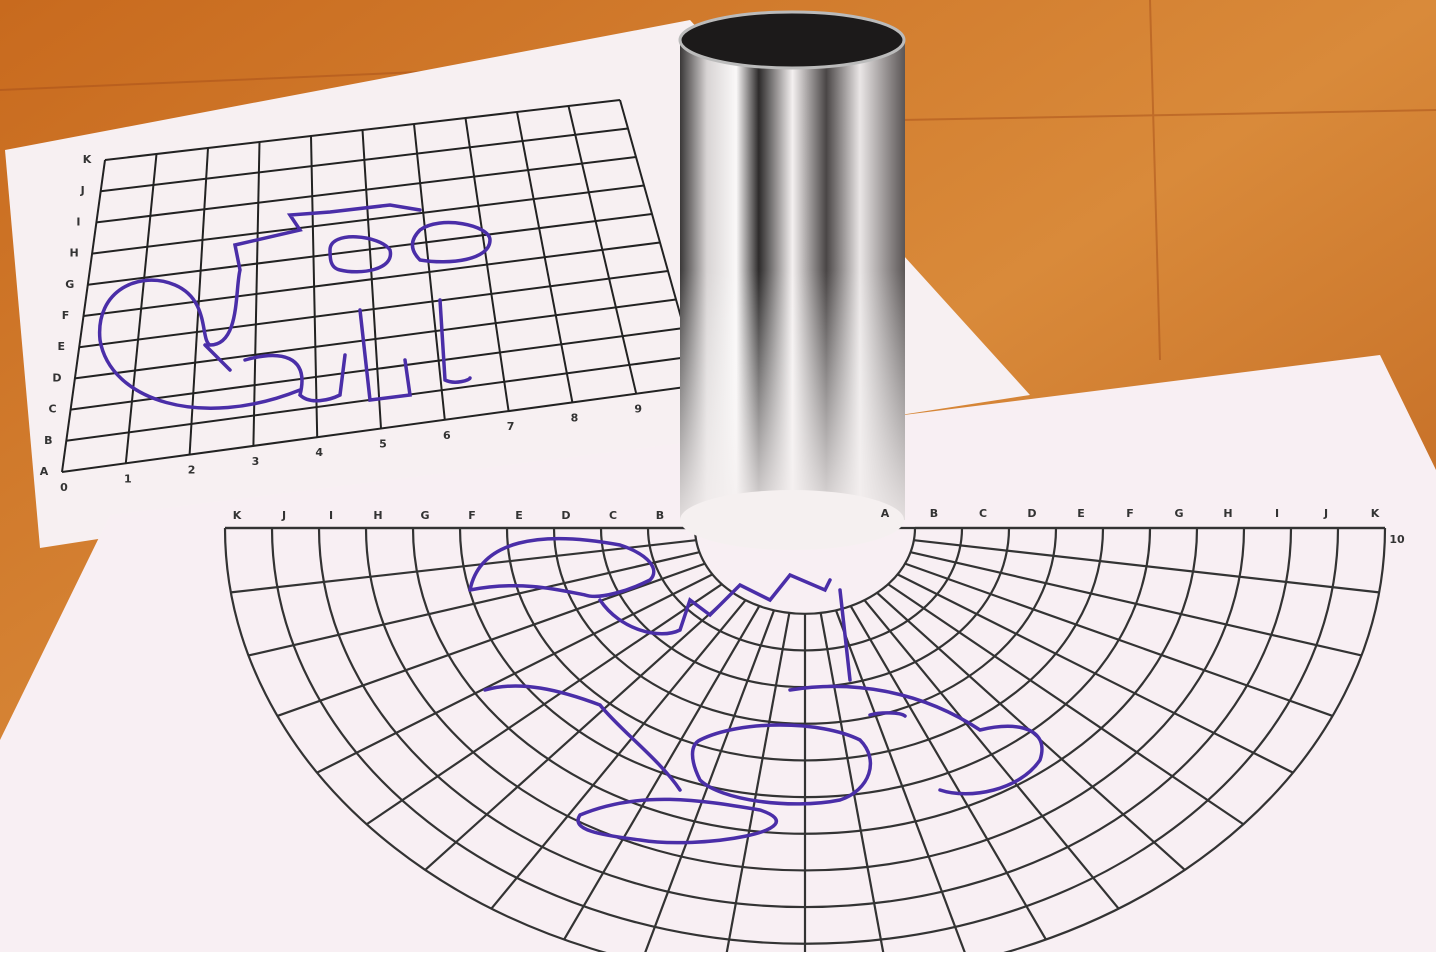 The width and height of the screenshot is (1436, 956). I want to click on polar-left-label: H, so click(377, 515).